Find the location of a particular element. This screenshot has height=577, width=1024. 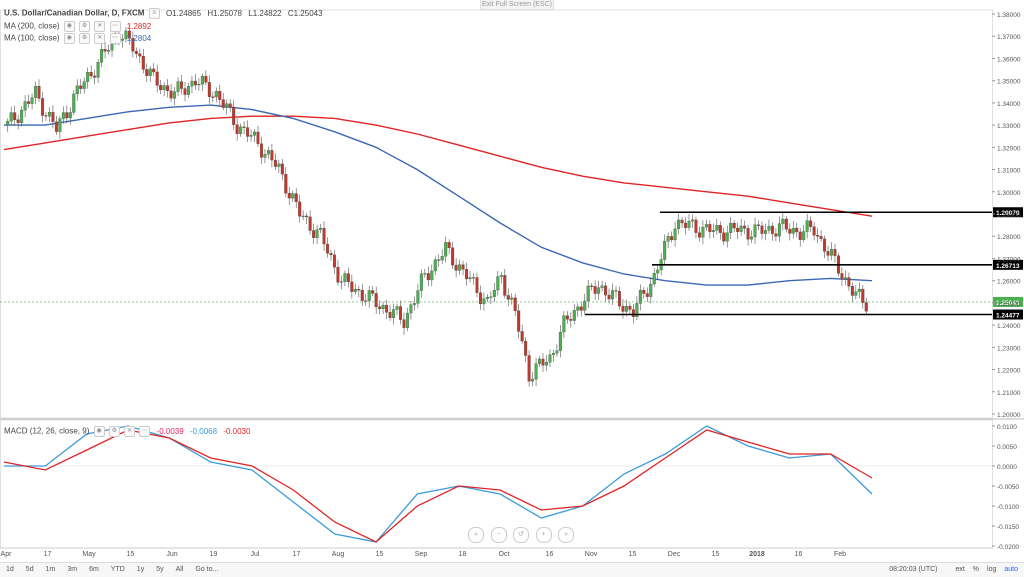

option-percent: % is located at coordinates (976, 569).